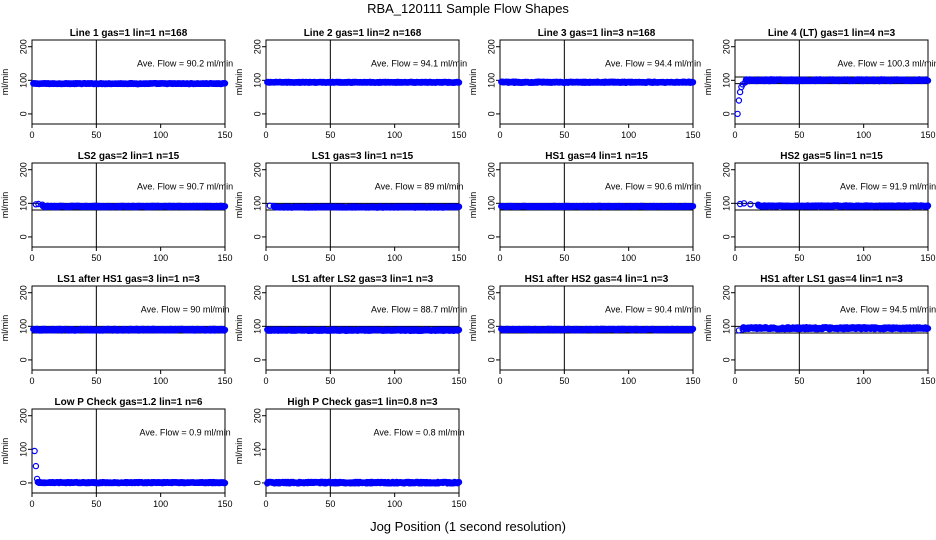 The width and height of the screenshot is (936, 540). Describe the element at coordinates (653, 64) in the screenshot. I see `average-flow-annotation: Ave. Flow = 94.4 ml/min` at that location.